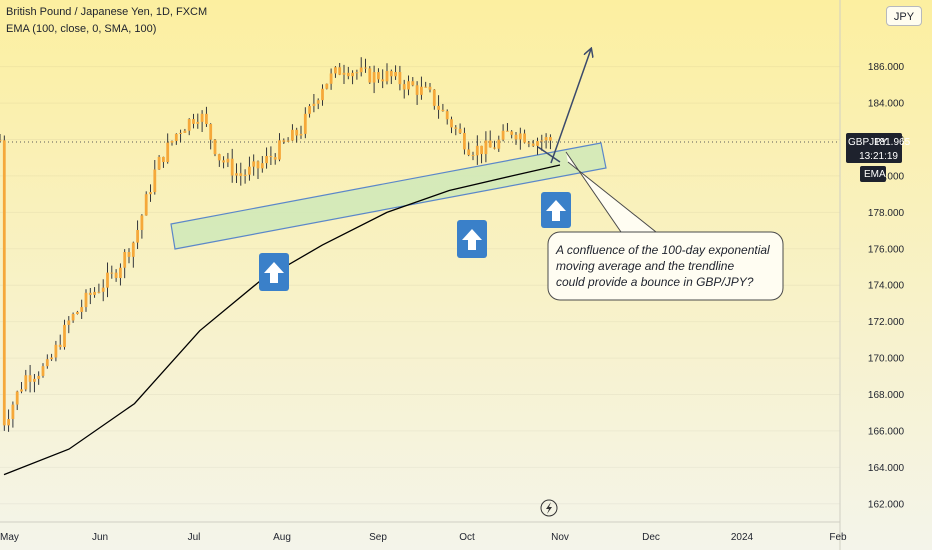 This screenshot has height=550, width=932. What do you see at coordinates (81, 29) in the screenshot?
I see `indicator-legend: EMA (100, close, 0, SMA, 100)` at bounding box center [81, 29].